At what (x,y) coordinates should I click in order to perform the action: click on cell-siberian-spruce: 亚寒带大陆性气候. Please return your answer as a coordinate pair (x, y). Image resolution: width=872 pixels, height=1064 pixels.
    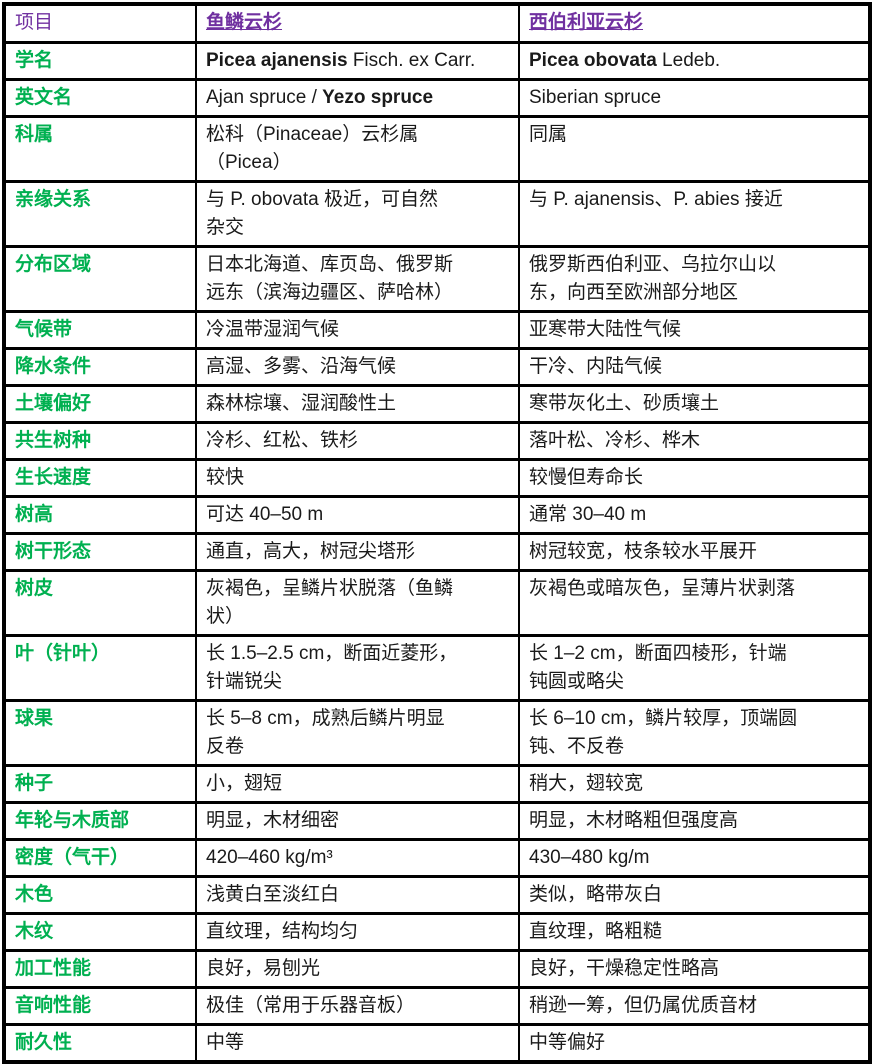
    Looking at the image, I should click on (694, 330).